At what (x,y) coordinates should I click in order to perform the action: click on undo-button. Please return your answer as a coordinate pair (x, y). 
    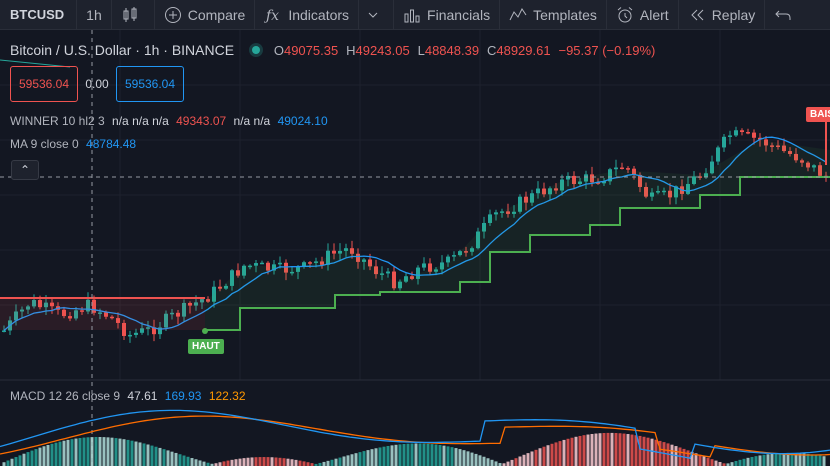
    Looking at the image, I should click on (786, 15).